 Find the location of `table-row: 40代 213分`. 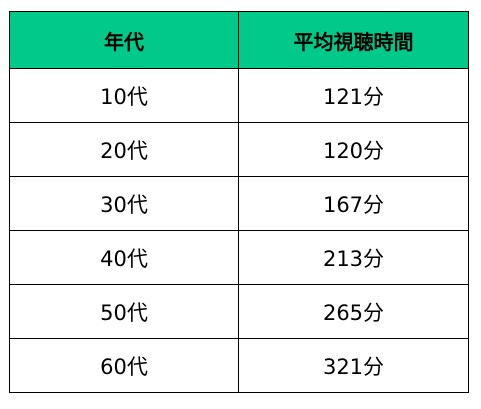

table-row: 40代 213分 is located at coordinates (239, 257).